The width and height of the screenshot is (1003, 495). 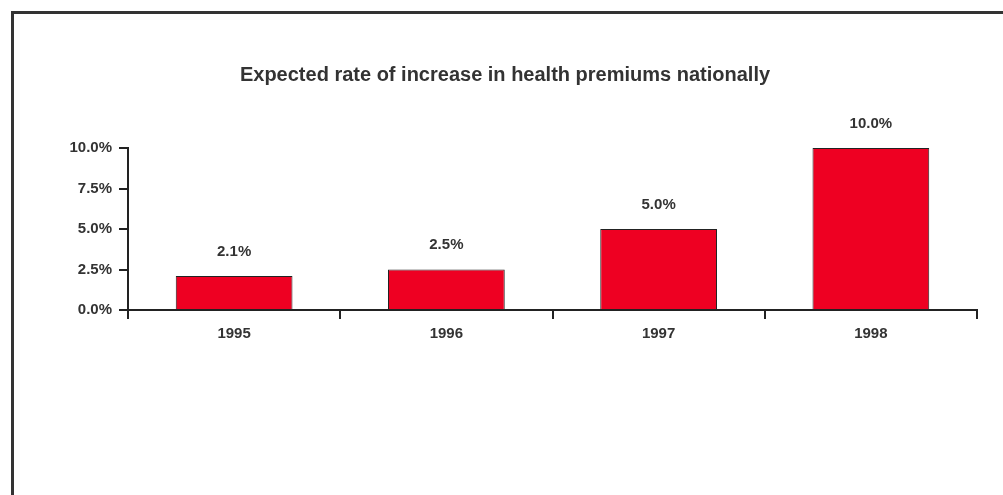 What do you see at coordinates (90, 147) in the screenshot?
I see `y-tick-label: 10.0%` at bounding box center [90, 147].